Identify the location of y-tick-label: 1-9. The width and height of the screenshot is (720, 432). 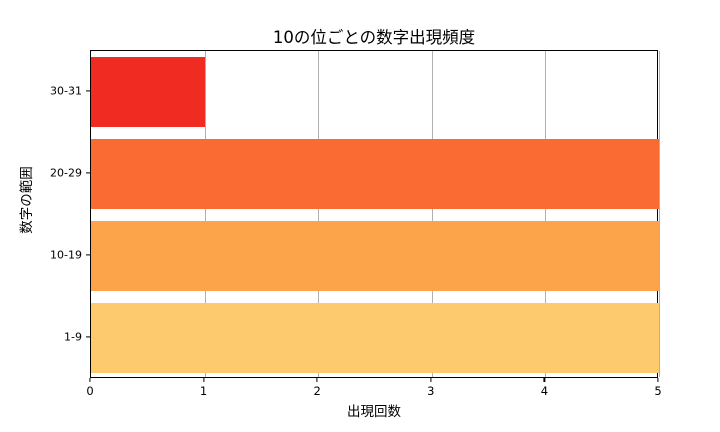
(73, 337).